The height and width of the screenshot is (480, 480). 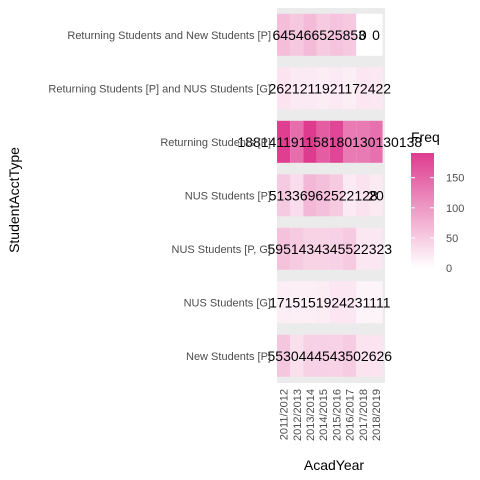 I want to click on x-tick-label: 2013/2014, so click(x=311, y=415).